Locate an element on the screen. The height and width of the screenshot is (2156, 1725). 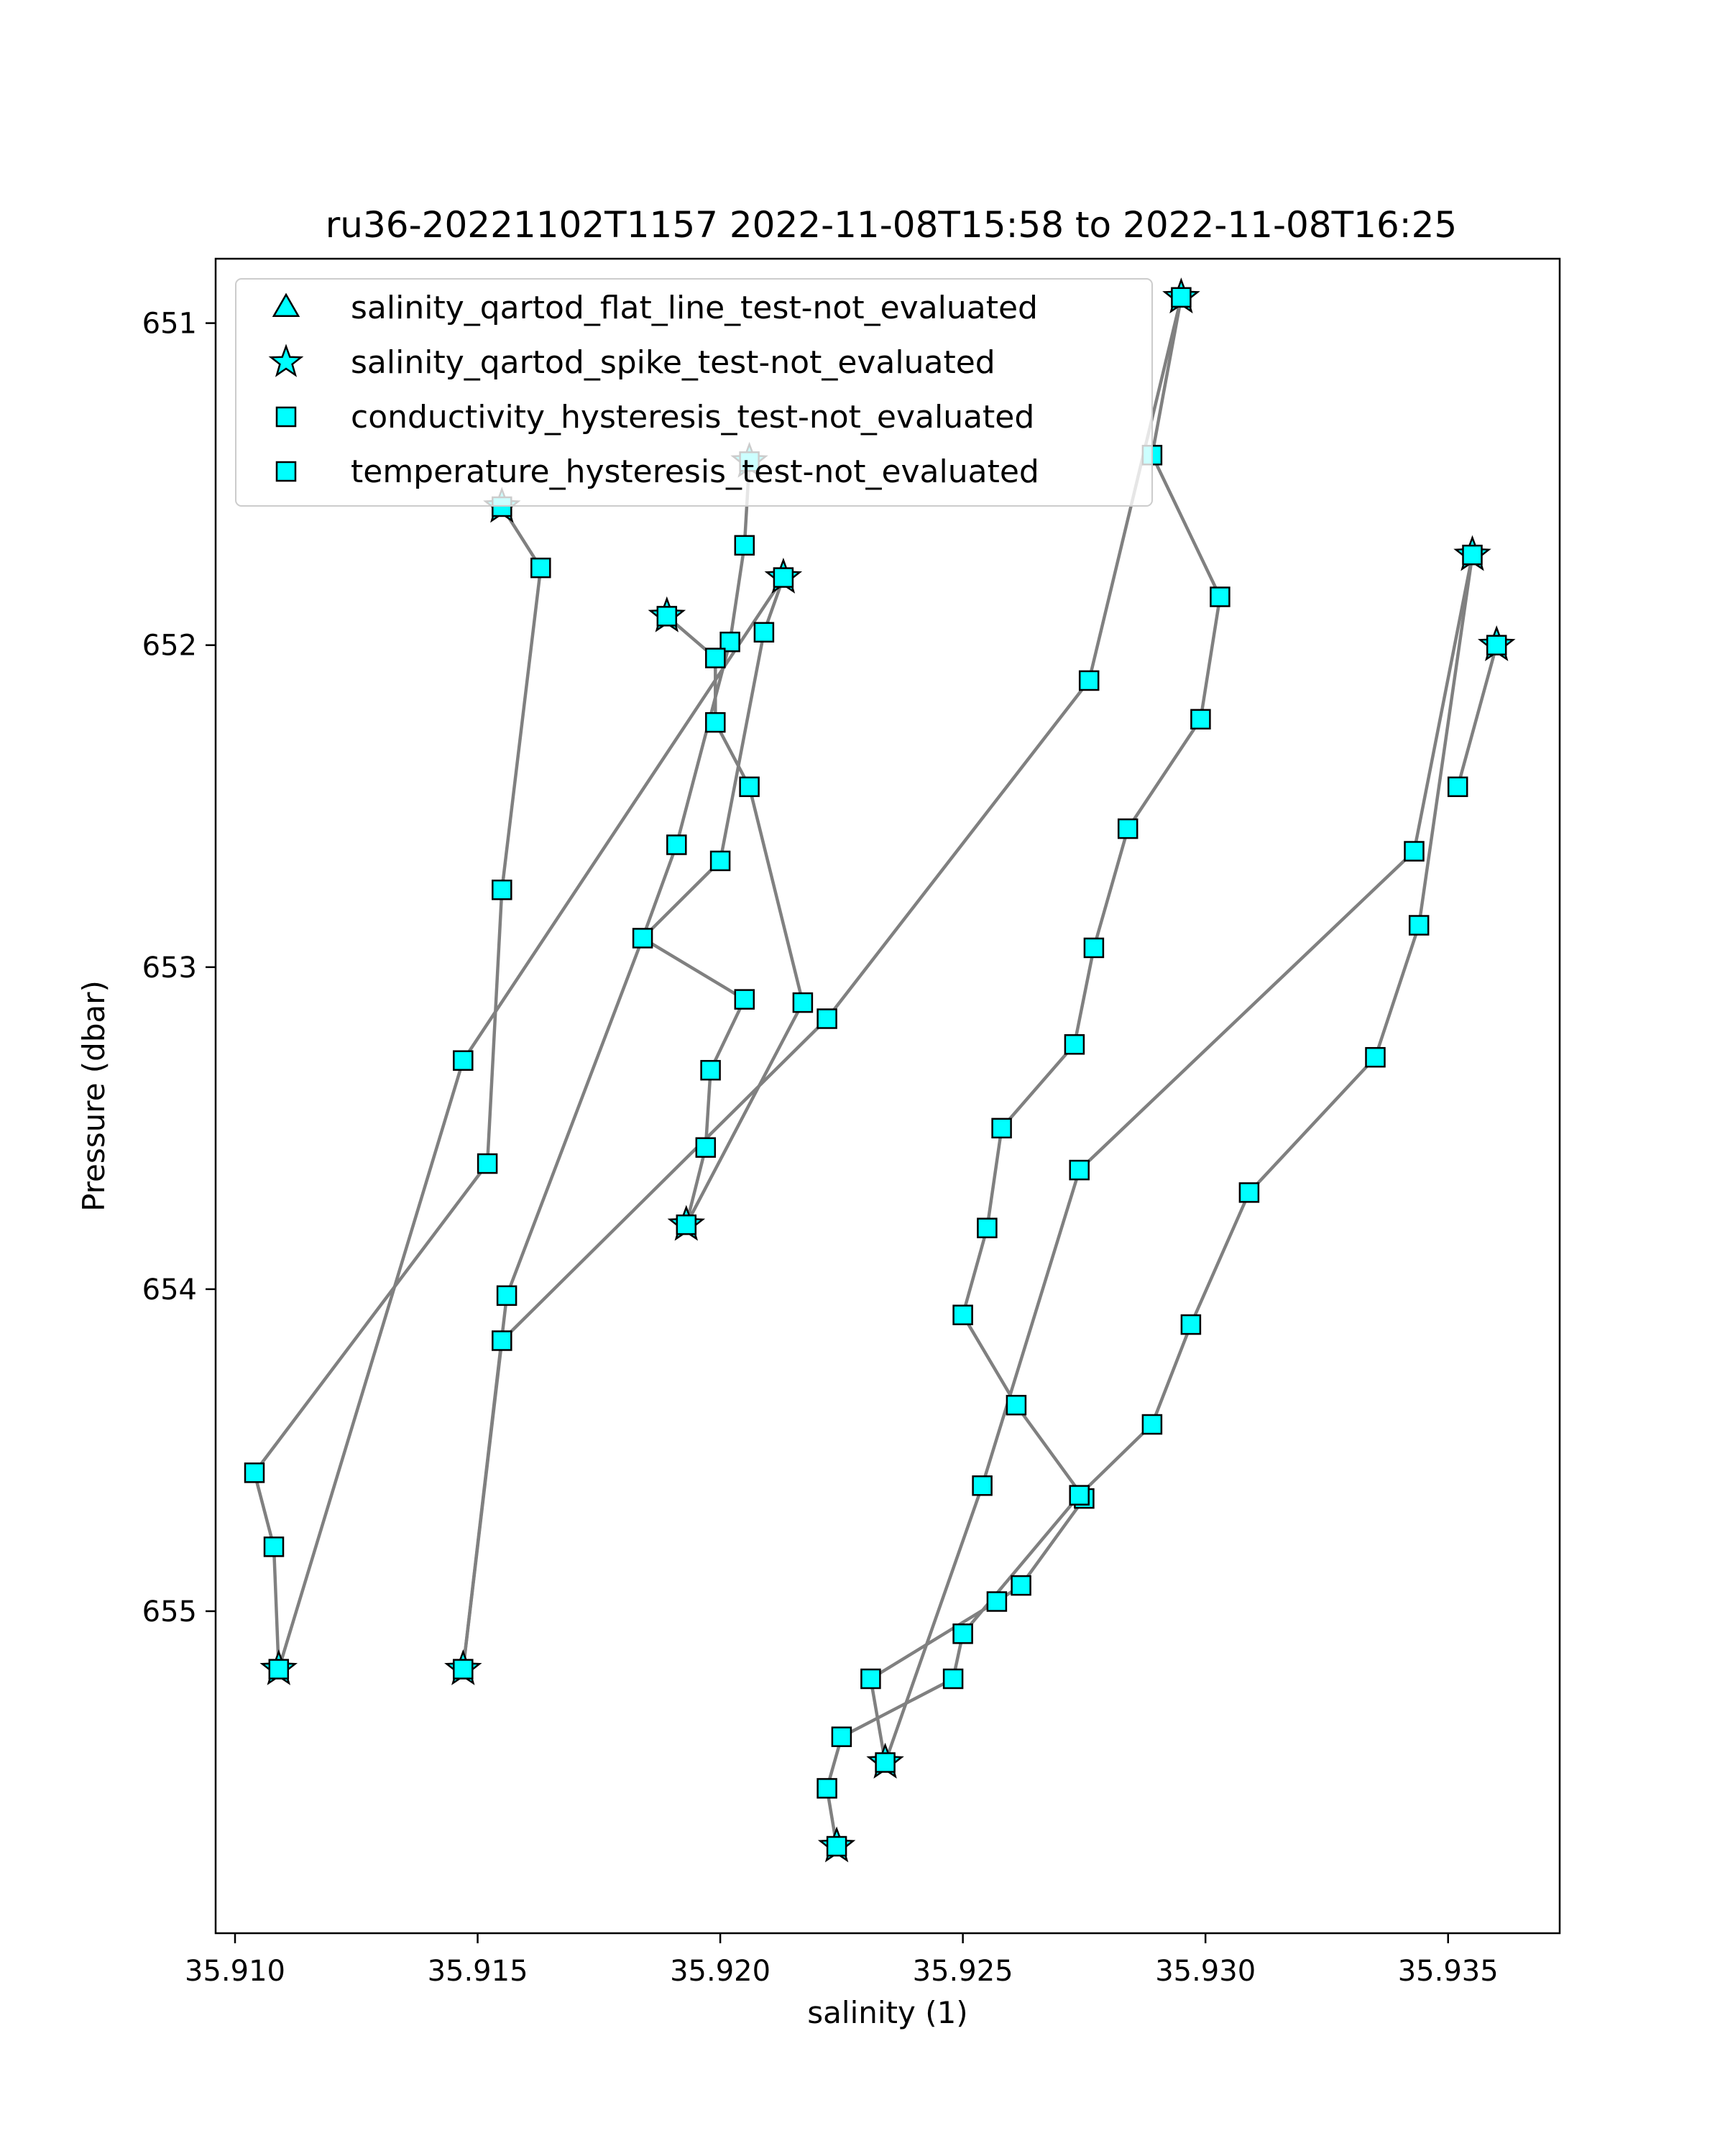
y-axis-ticks: 651 652 653 654 655 is located at coordinates (179, 968).